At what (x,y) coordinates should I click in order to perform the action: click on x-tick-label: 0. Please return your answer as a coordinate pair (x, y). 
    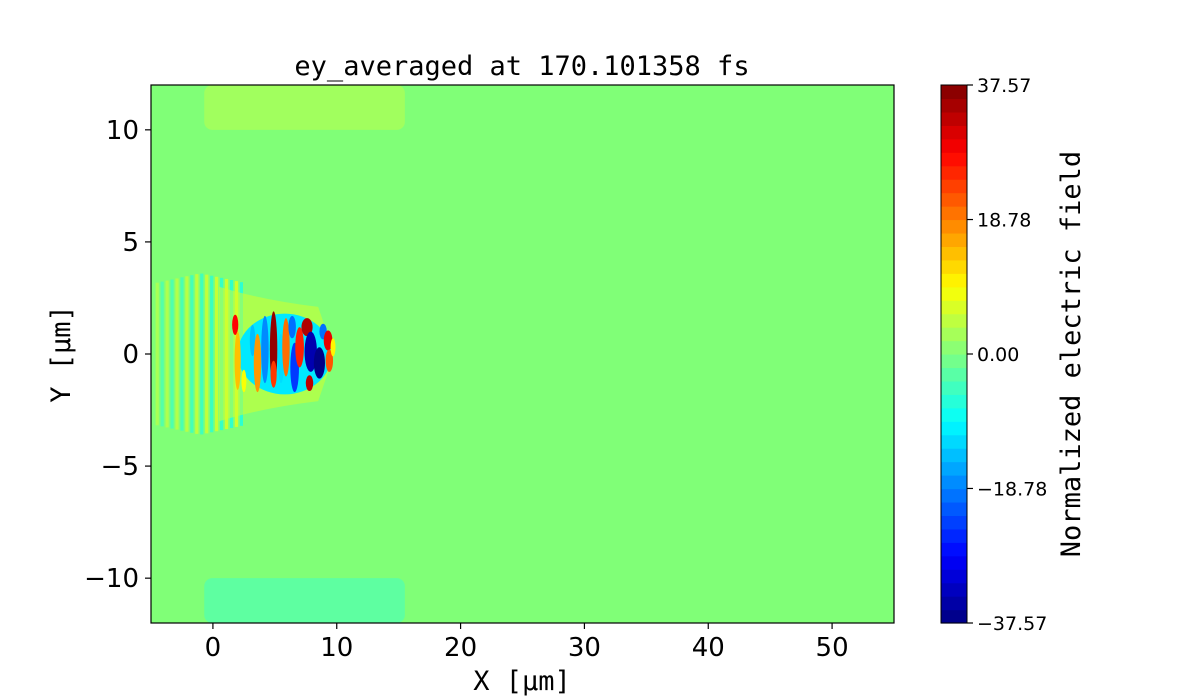
    Looking at the image, I should click on (213, 648).